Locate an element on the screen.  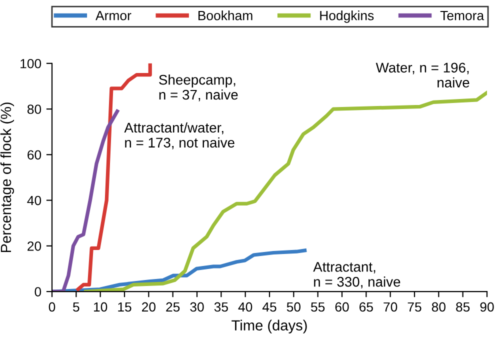
x-tick-label: 75 is located at coordinates (415, 307).